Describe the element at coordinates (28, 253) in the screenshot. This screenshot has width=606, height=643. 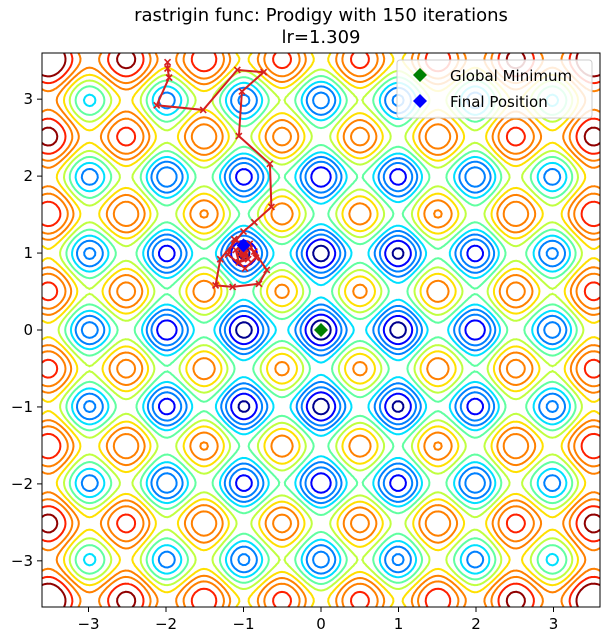
I see `y-tick-label: 1` at that location.